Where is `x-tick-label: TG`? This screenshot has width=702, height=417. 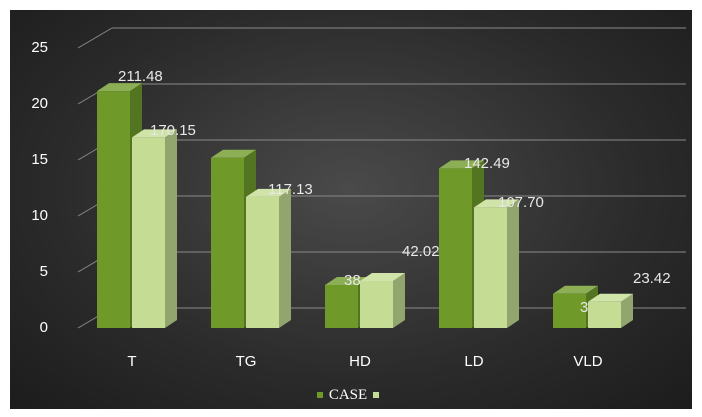 x-tick-label: TG is located at coordinates (246, 361).